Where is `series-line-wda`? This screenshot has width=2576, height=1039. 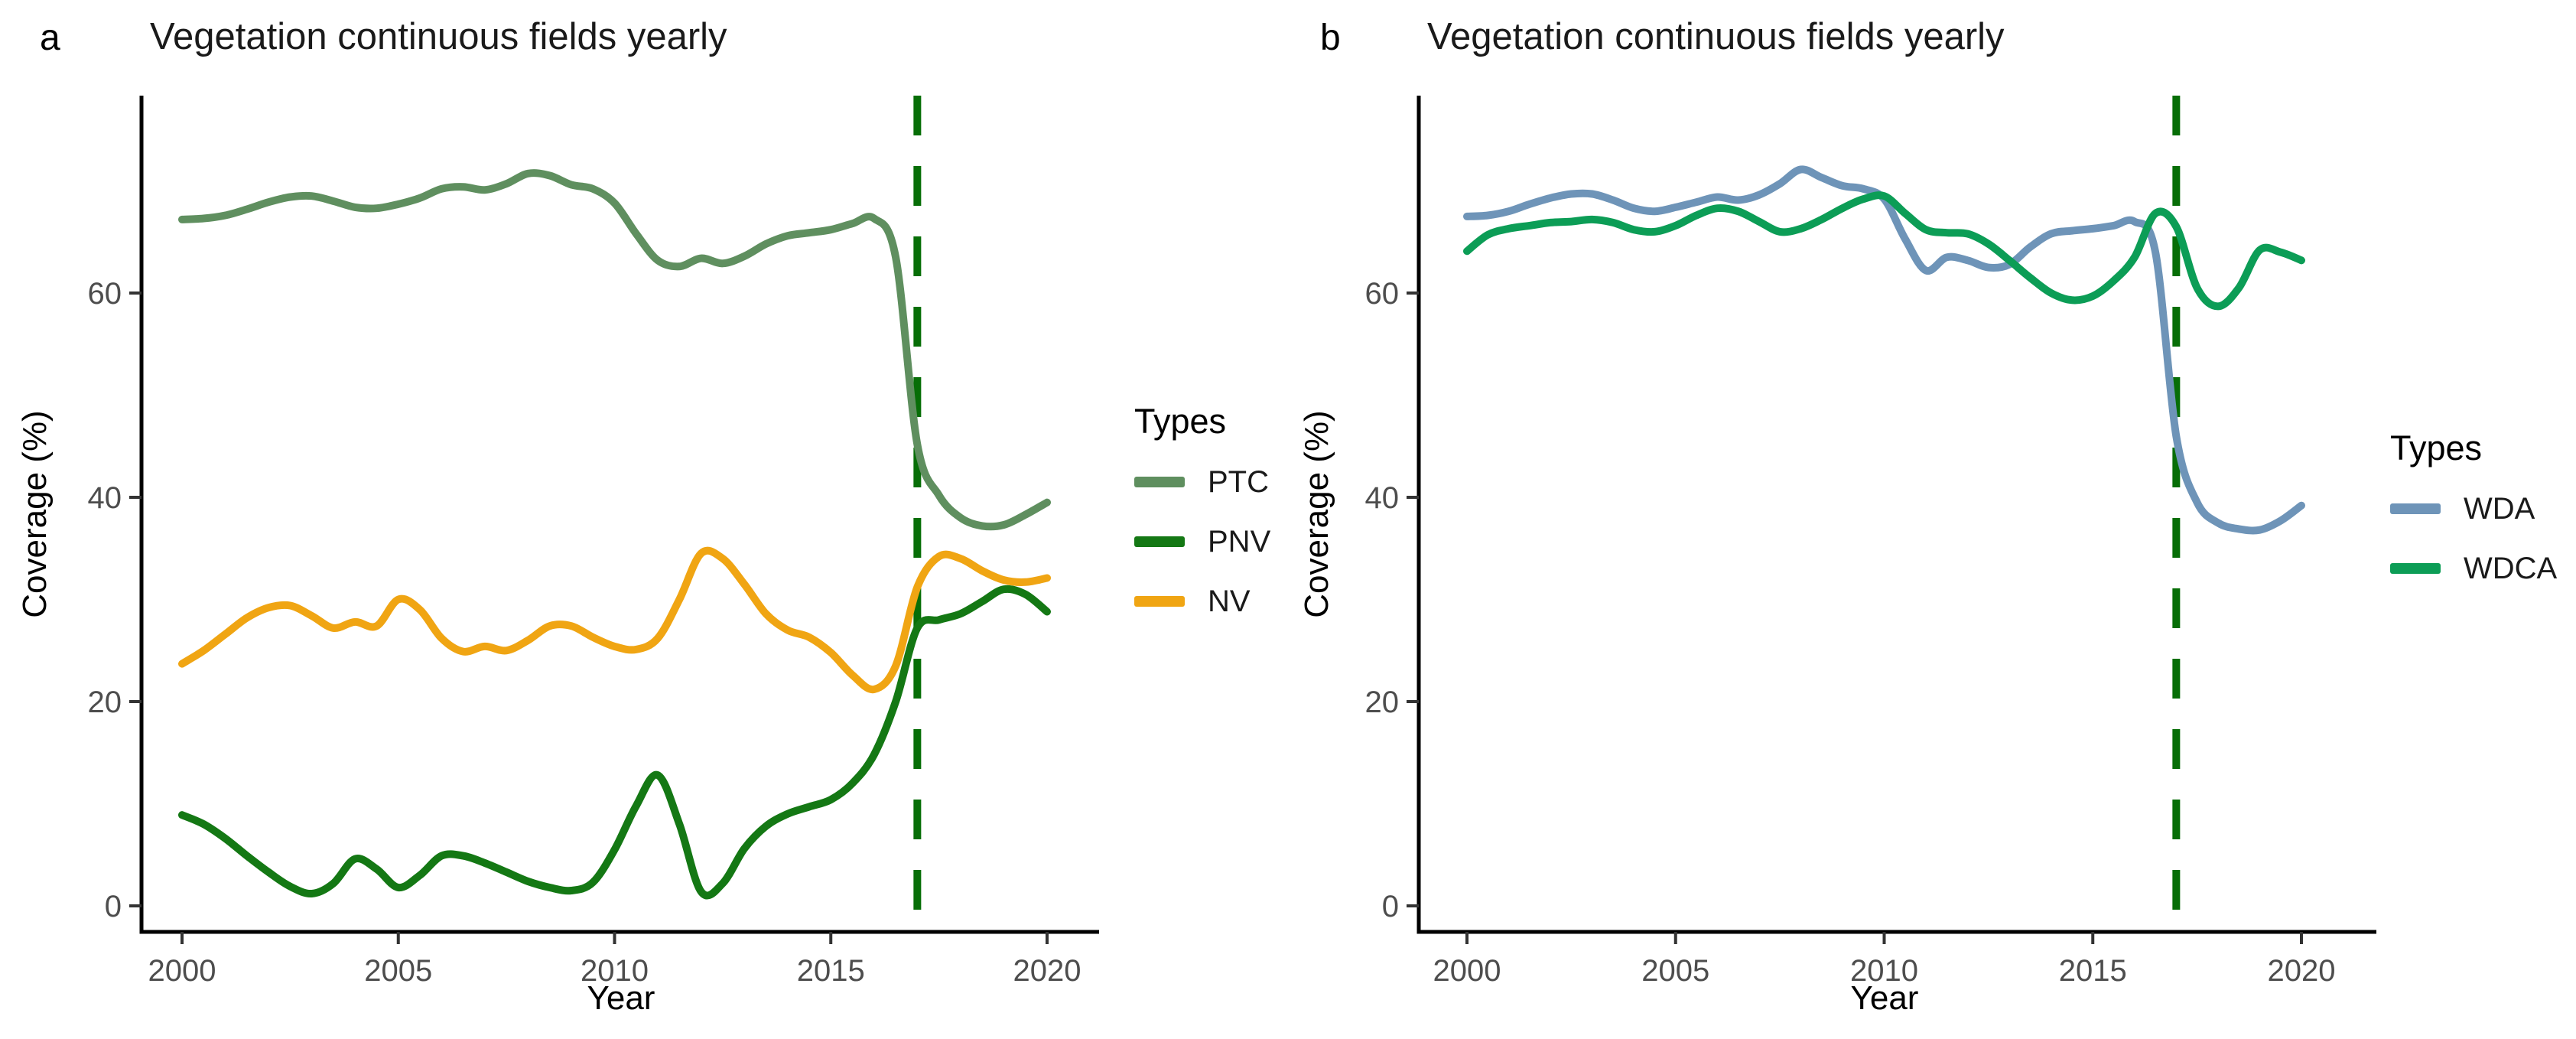 series-line-wda is located at coordinates (1884, 350).